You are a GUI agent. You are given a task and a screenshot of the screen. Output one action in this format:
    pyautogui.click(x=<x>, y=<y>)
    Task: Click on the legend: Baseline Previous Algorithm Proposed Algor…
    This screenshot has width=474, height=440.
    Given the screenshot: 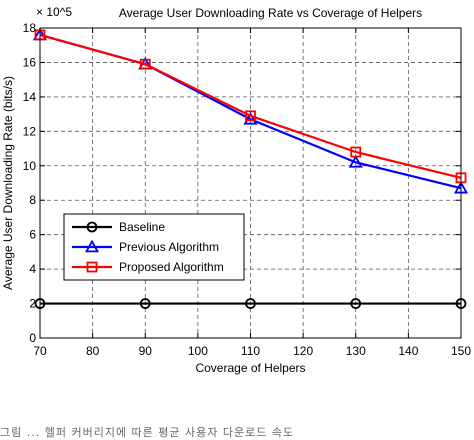 What is the action you would take?
    pyautogui.click(x=154, y=247)
    